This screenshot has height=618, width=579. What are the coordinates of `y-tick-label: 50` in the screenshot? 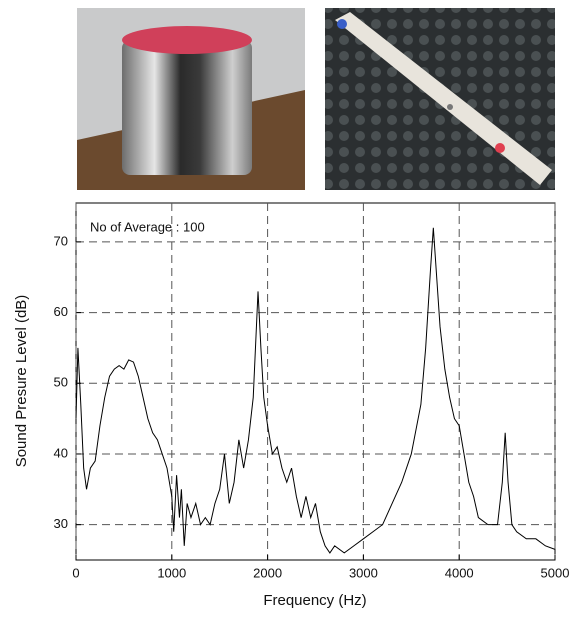 It's located at (61, 382).